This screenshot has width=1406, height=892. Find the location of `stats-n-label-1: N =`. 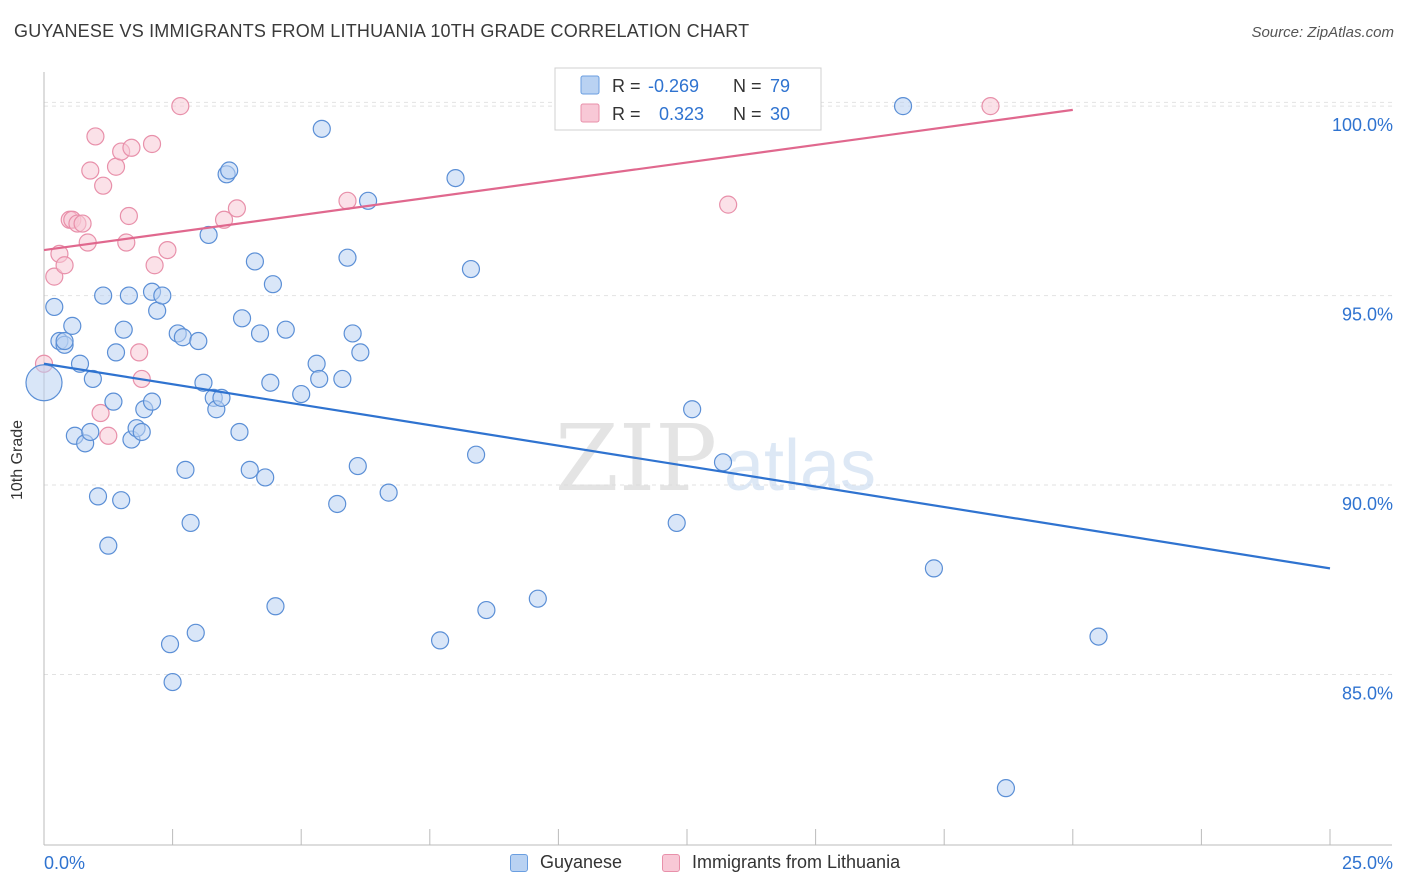

stats-n-label-1: N = is located at coordinates (747, 86).